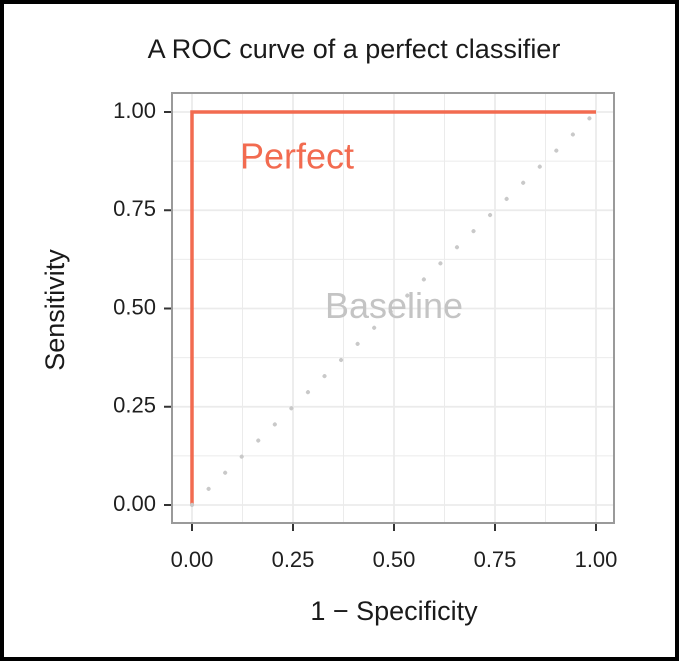  What do you see at coordinates (134, 306) in the screenshot?
I see `y-tick-label-2: 0.50` at bounding box center [134, 306].